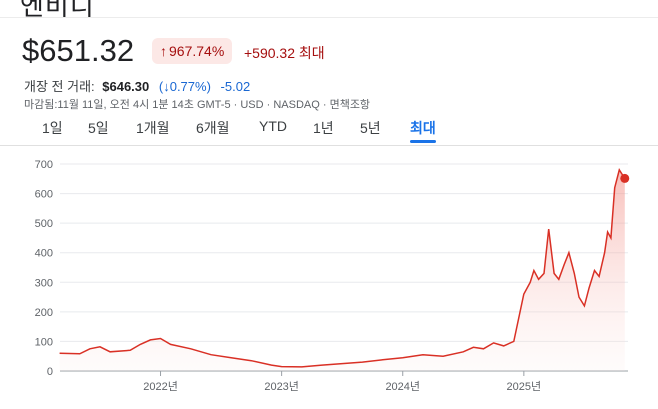 The image size is (658, 409). What do you see at coordinates (50, 372) in the screenshot?
I see `y-tick-label: 0` at bounding box center [50, 372].